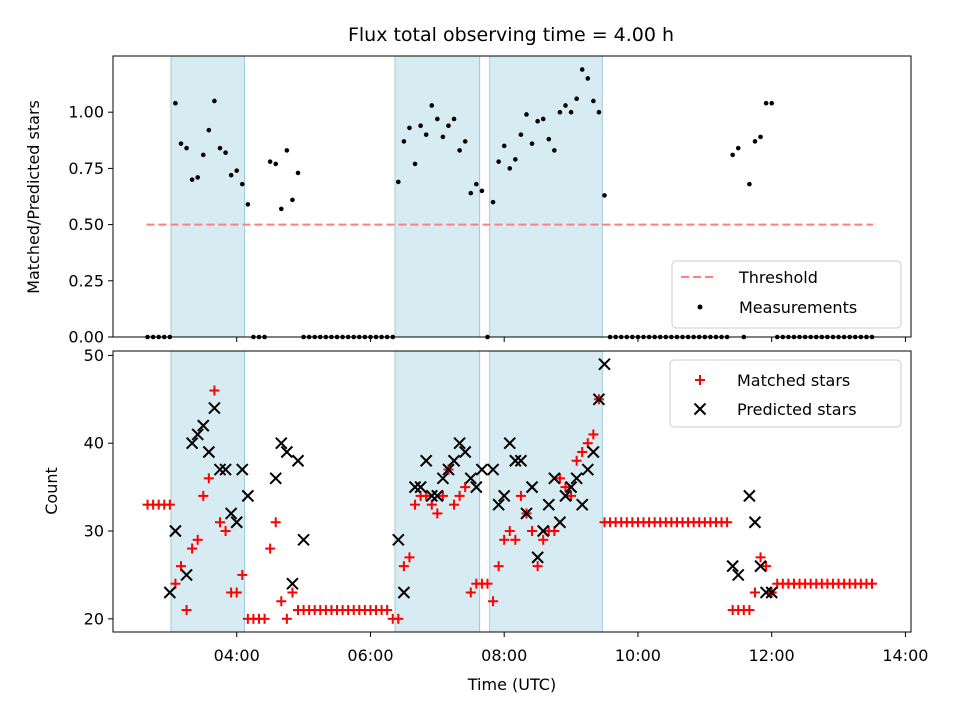 Image resolution: width=960 pixels, height=720 pixels. I want to click on threshold-legend-label: Threshold, so click(778, 277).